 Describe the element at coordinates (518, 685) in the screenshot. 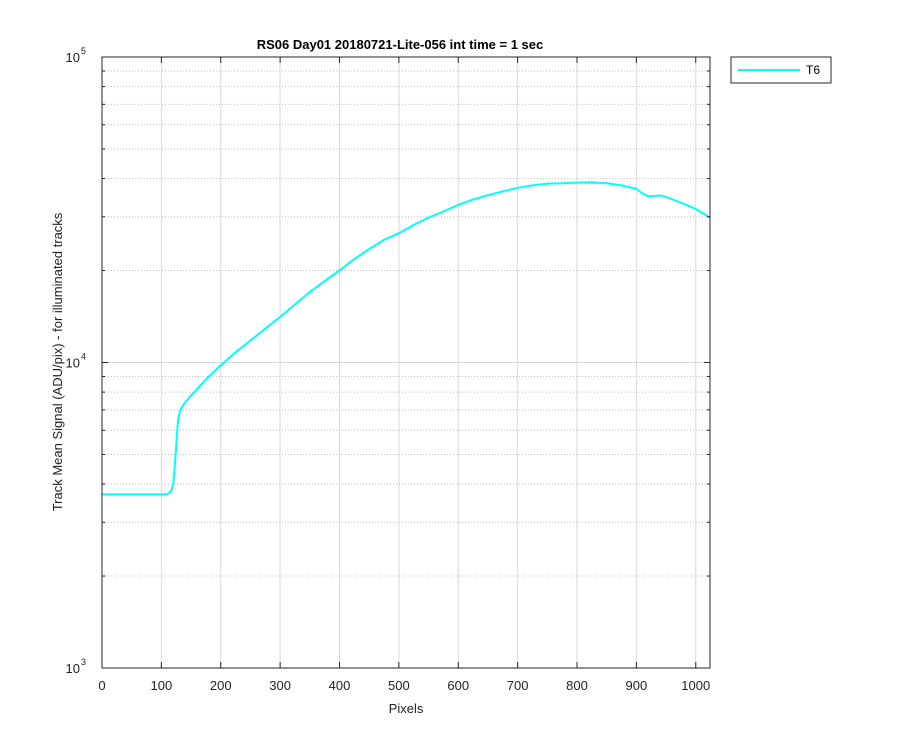

I see `x-tick-label: 700` at that location.